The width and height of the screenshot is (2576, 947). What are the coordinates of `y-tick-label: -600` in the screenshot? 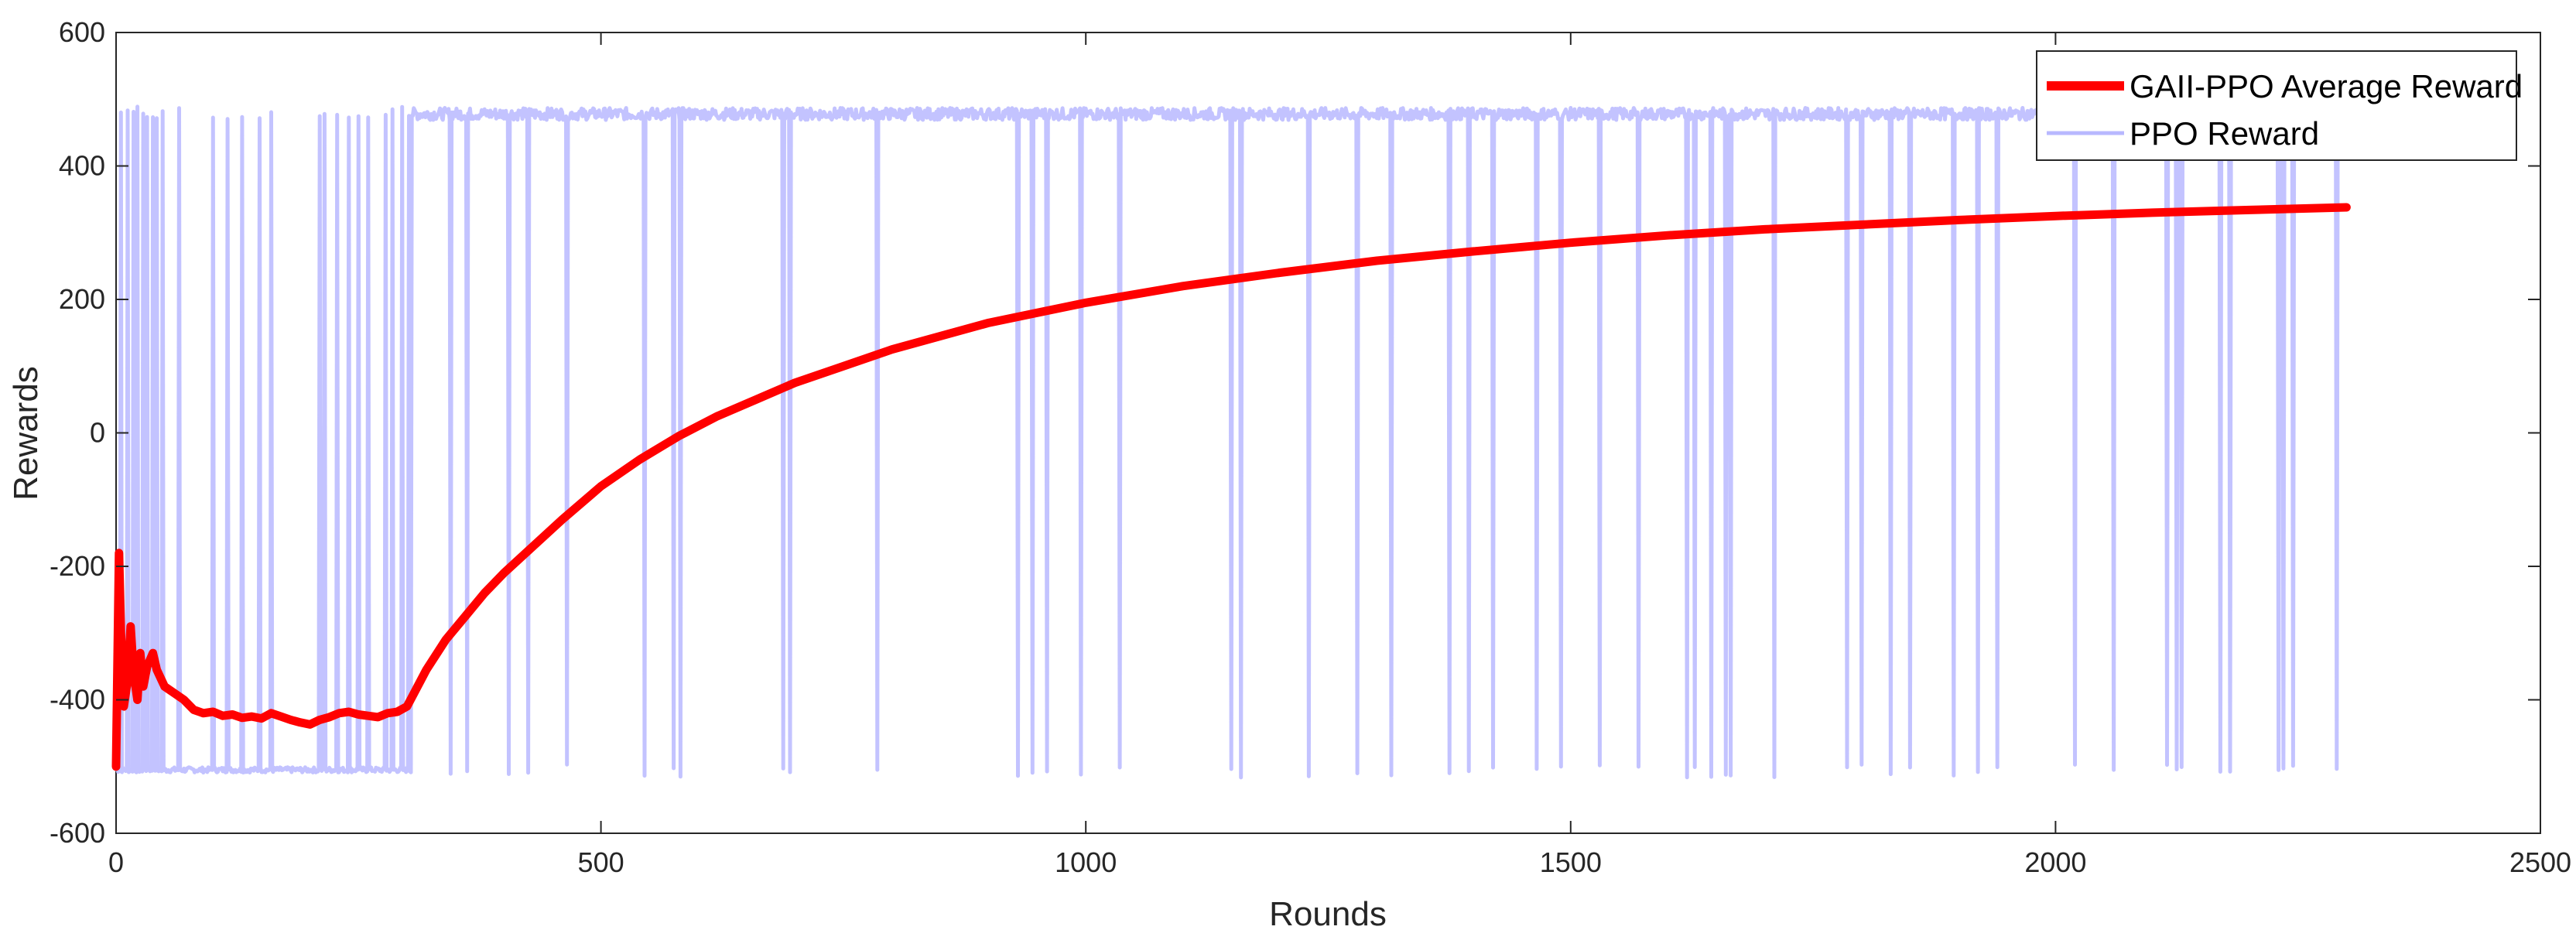 It's located at (78, 833).